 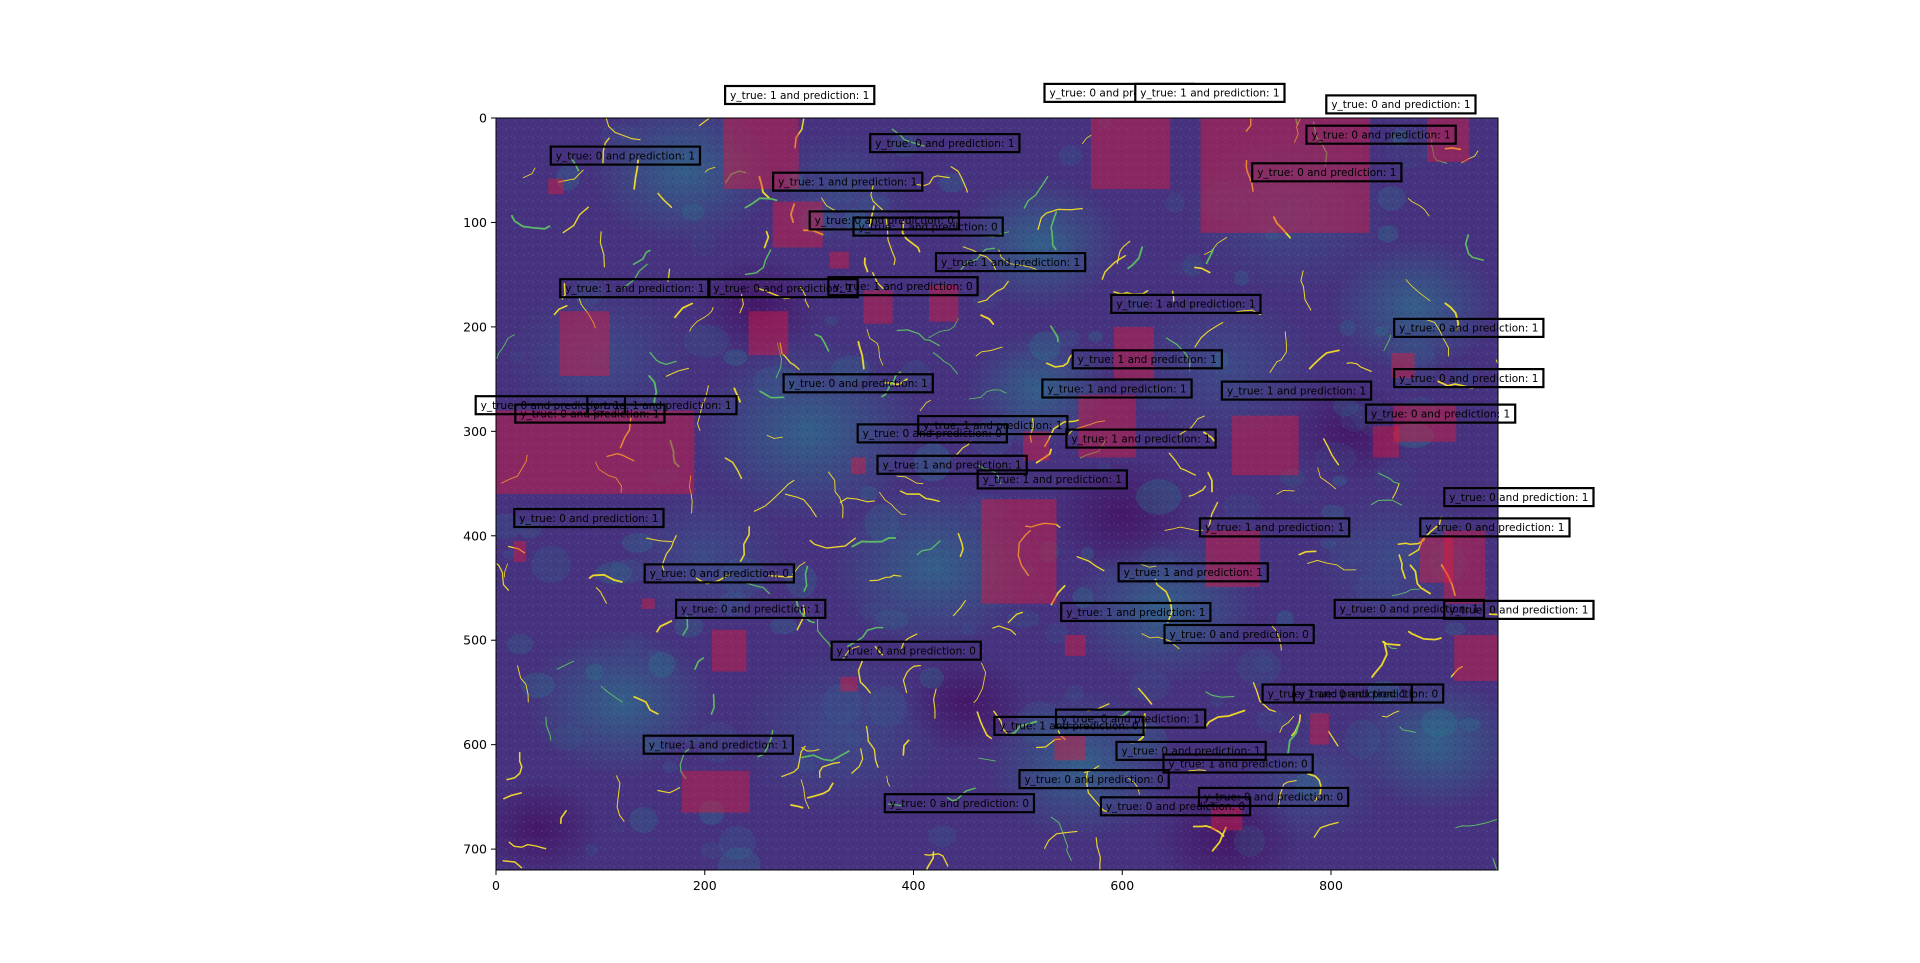 What do you see at coordinates (914, 885) in the screenshot?
I see `x-tick-label: 400` at bounding box center [914, 885].